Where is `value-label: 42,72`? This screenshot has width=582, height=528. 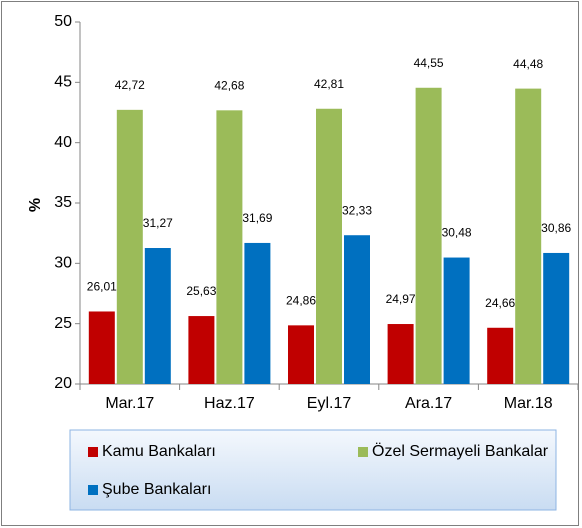
value-label: 42,72 is located at coordinates (130, 85).